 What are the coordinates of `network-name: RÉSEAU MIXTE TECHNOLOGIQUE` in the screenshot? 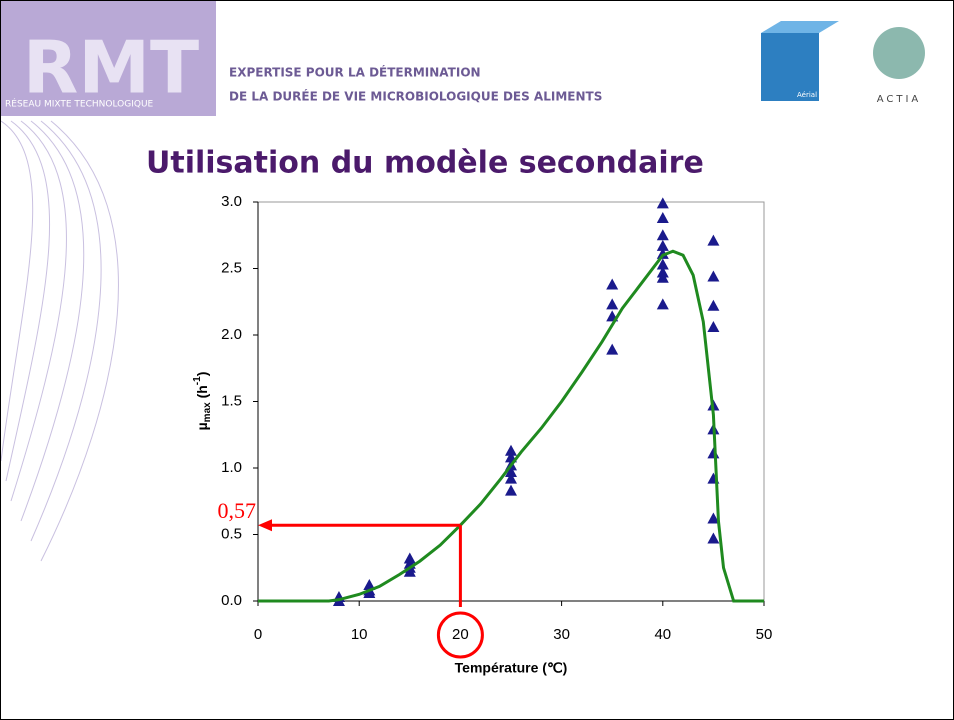 It's located at (79, 104).